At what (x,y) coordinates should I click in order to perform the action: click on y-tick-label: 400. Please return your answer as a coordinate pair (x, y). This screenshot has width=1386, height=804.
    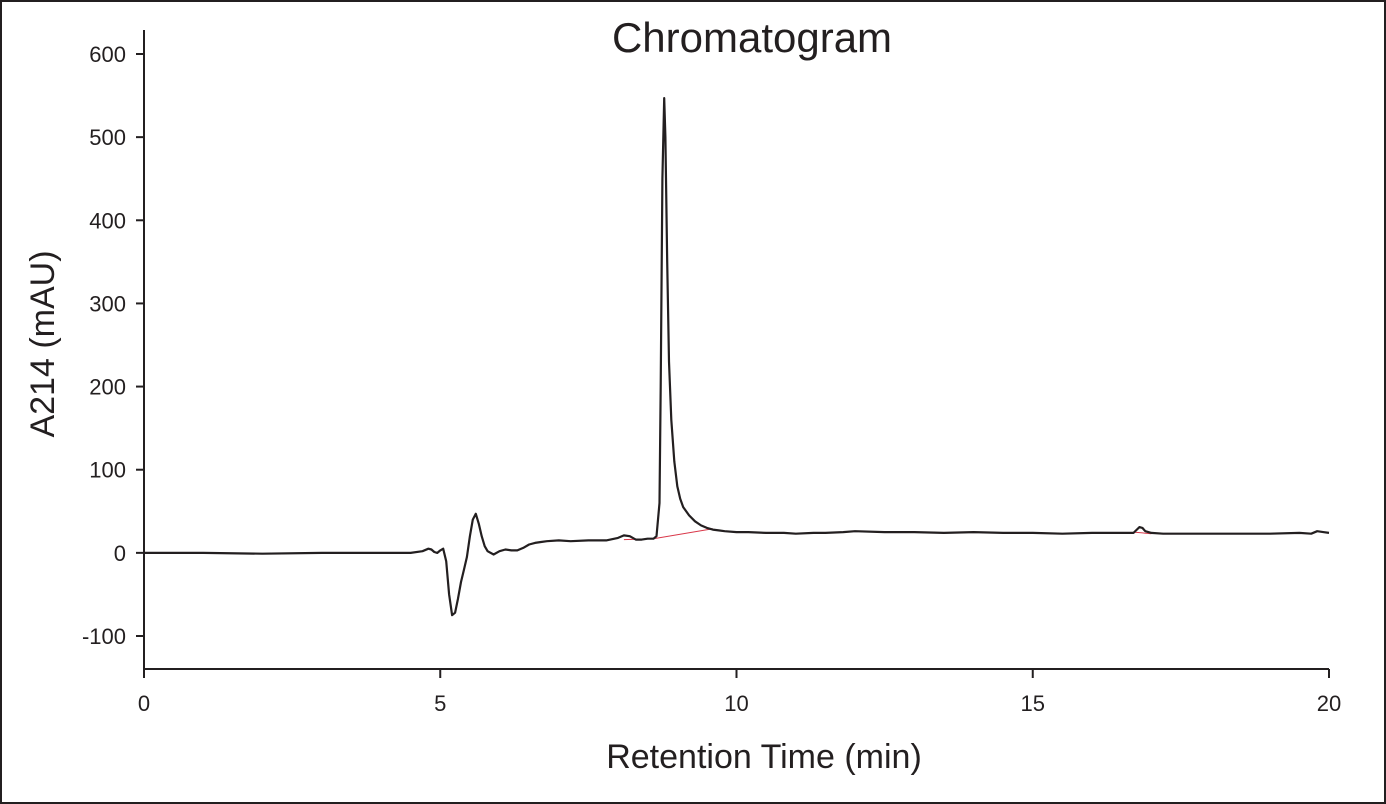
    Looking at the image, I should click on (107, 220).